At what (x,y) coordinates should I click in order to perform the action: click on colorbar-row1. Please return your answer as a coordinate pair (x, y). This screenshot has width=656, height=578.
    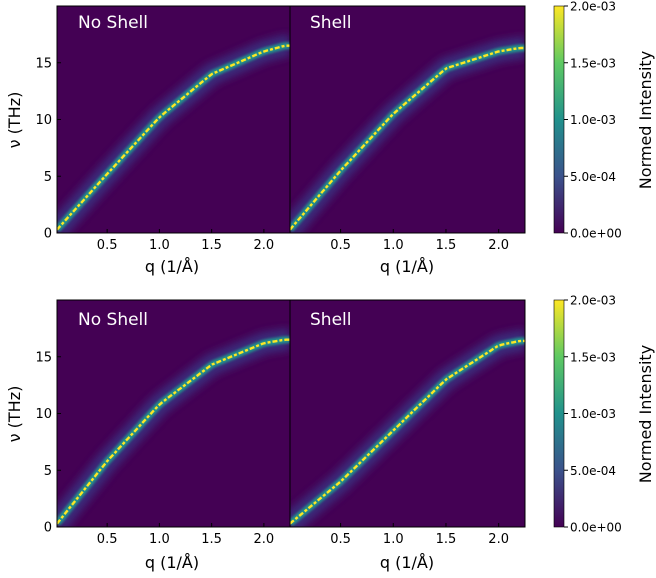
    Looking at the image, I should click on (559, 119).